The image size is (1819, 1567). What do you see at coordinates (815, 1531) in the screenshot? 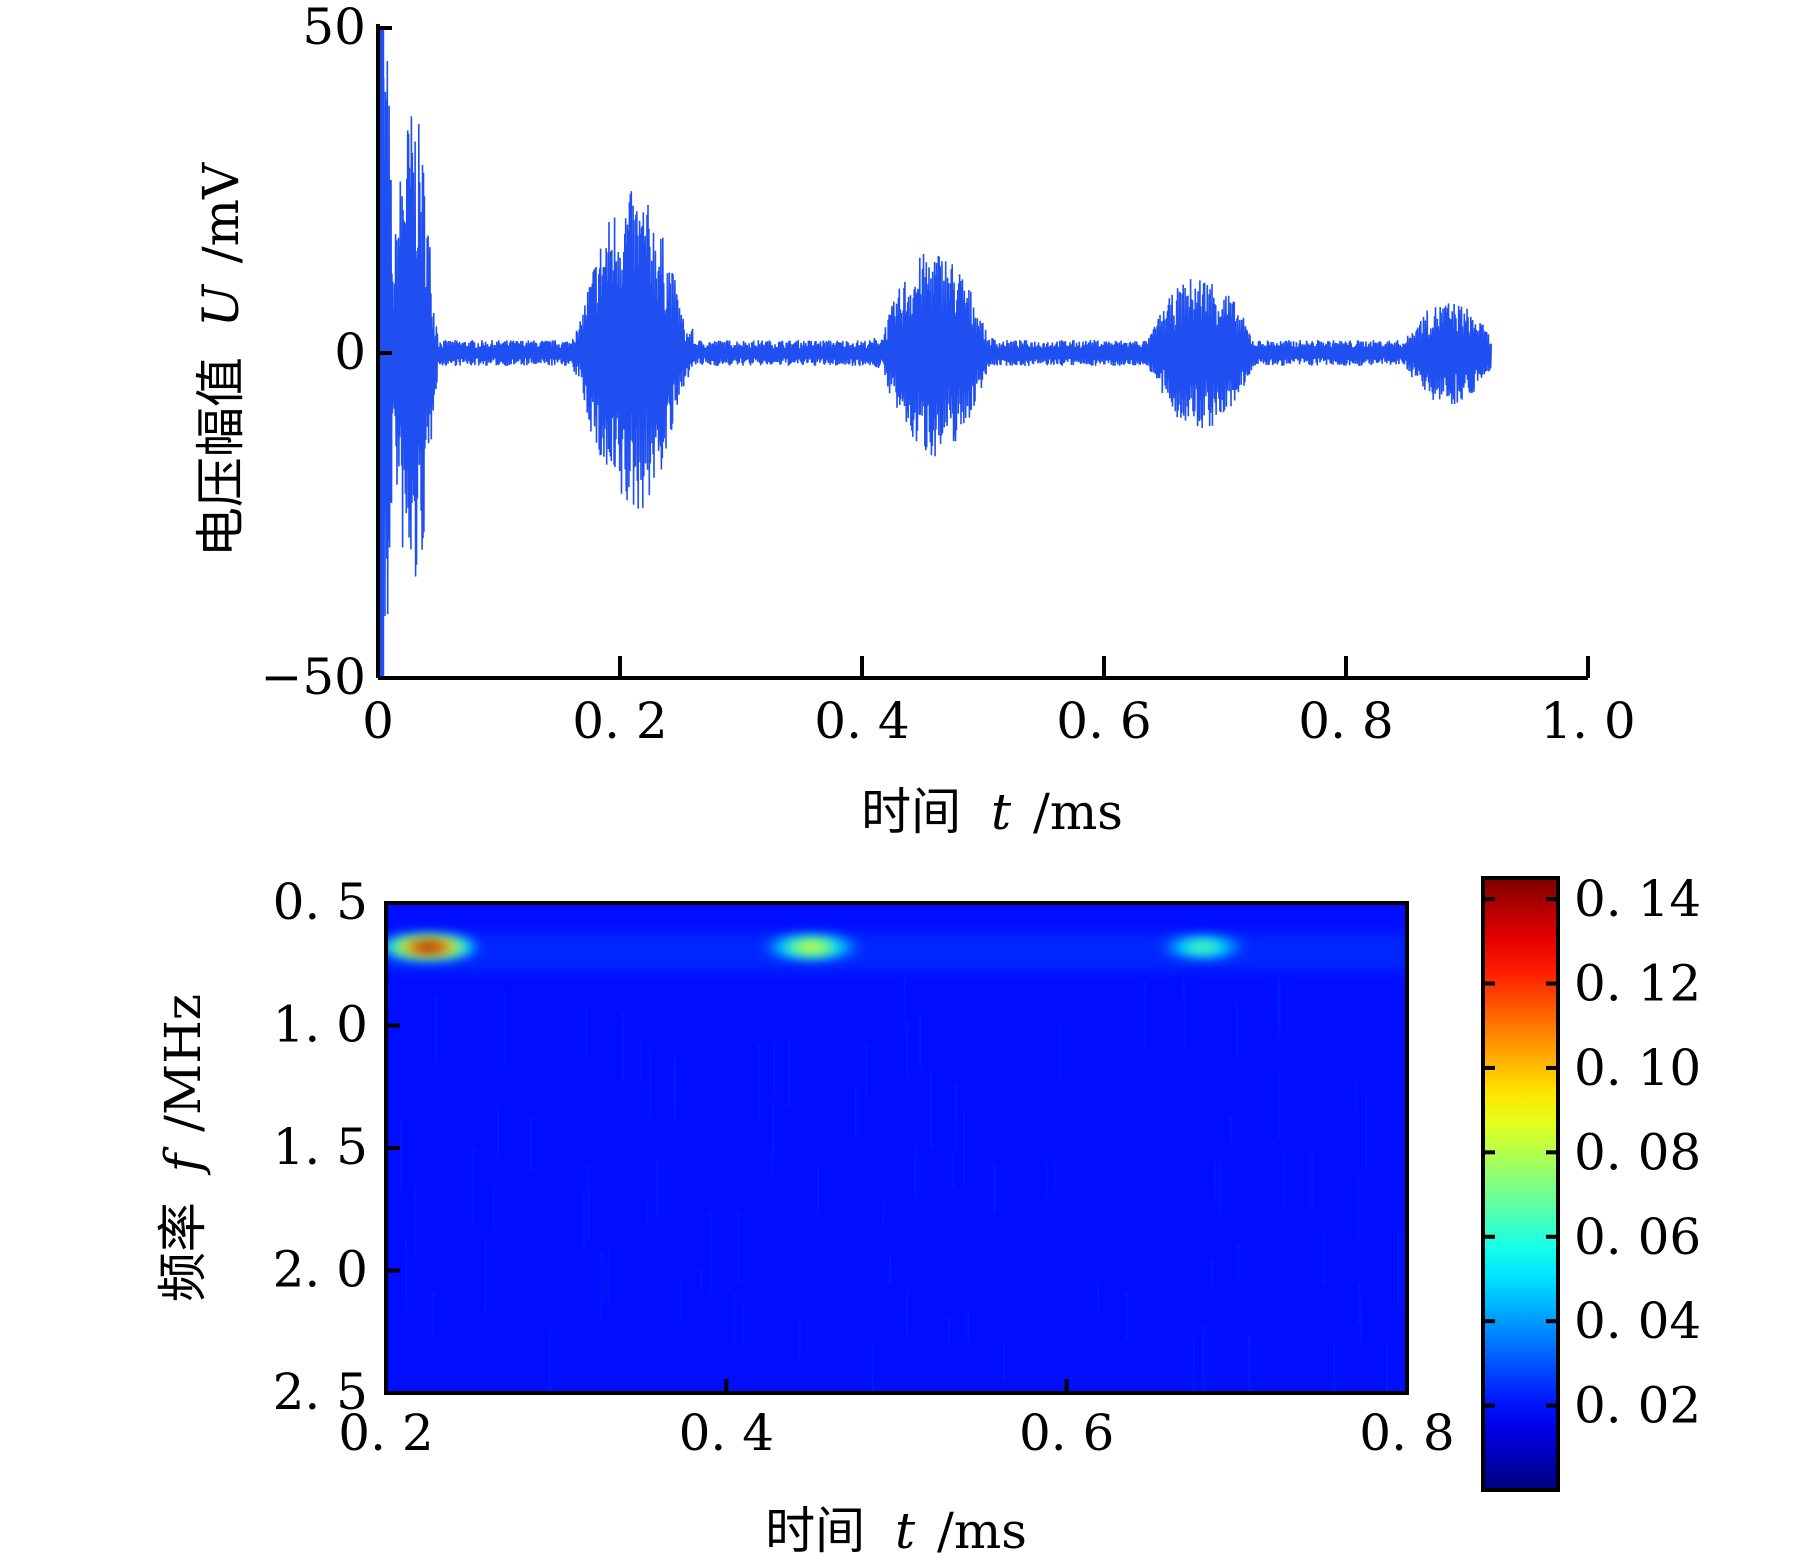
I see `spectrogram-x-label-cn: 时间` at bounding box center [815, 1531].